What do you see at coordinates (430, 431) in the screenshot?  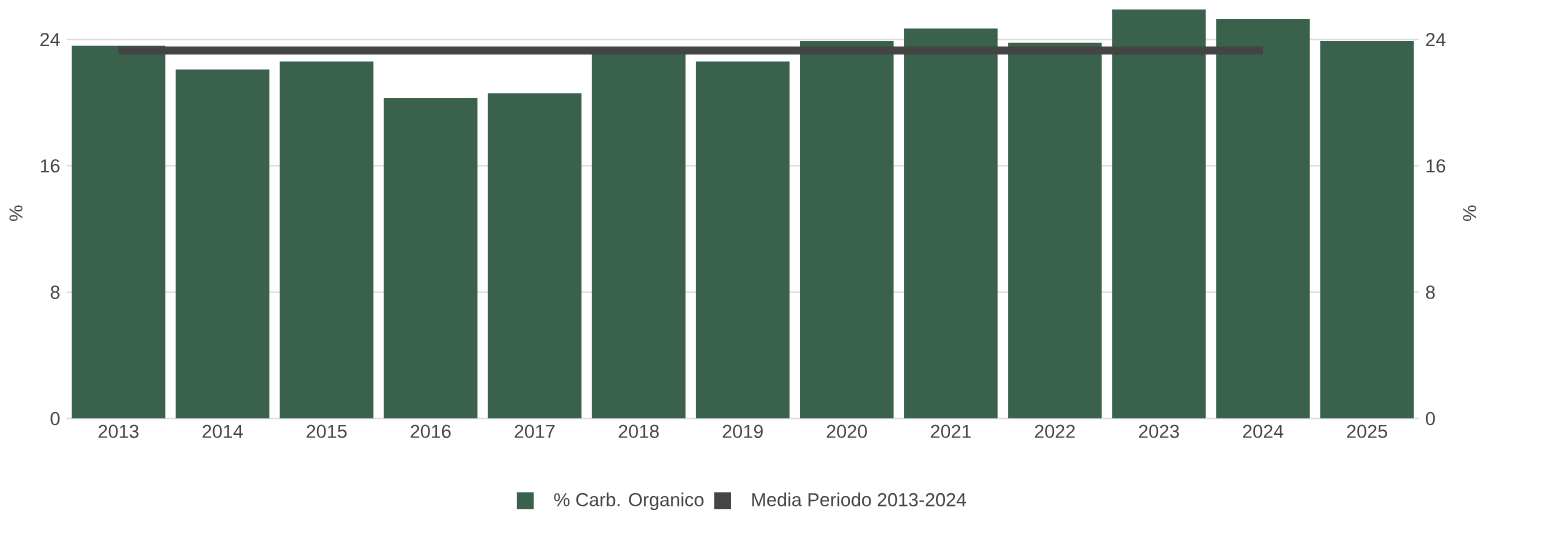 I see `x-tick-label: 2016` at bounding box center [430, 431].